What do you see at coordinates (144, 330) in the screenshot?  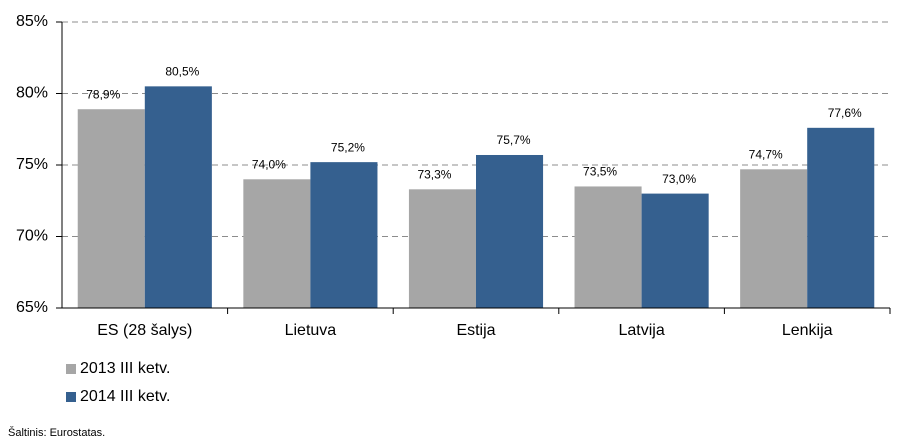 I see `x-tick-label: ES (28 šalys)` at bounding box center [144, 330].